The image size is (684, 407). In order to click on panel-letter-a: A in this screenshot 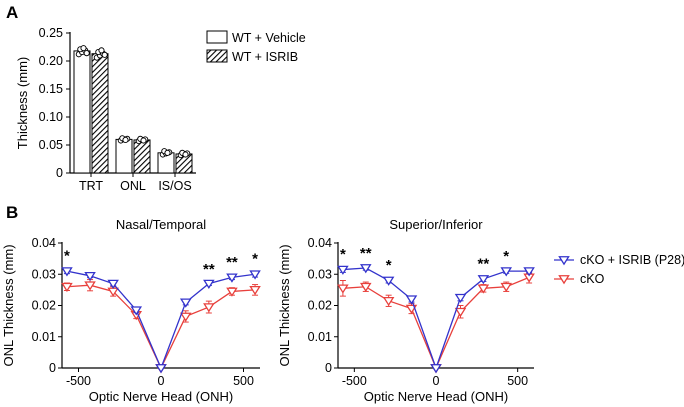, I will do `click(12, 12)`.